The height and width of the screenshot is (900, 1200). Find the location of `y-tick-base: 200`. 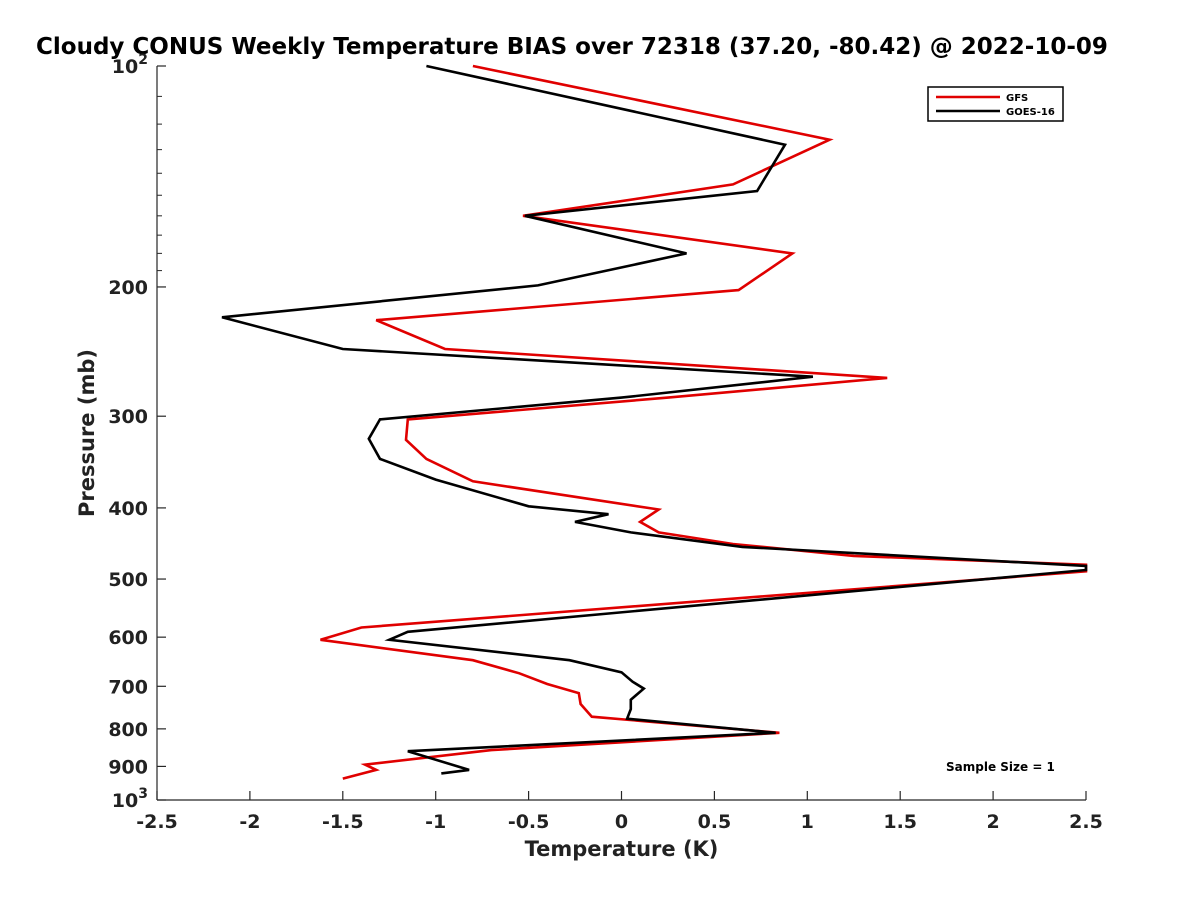

y-tick-base: 200 is located at coordinates (128, 288).